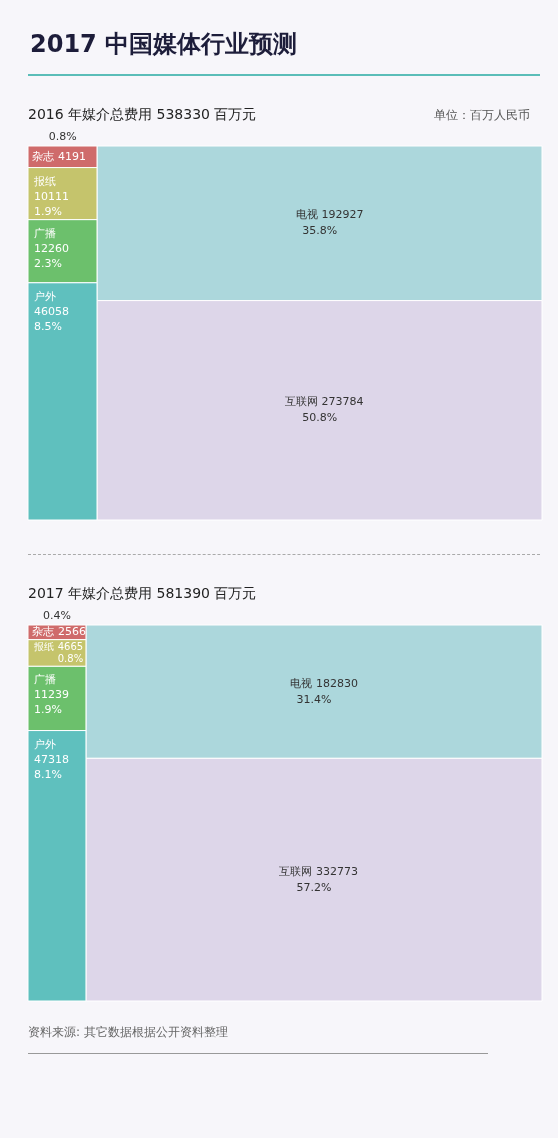 The height and width of the screenshot is (1138, 558). What do you see at coordinates (48, 326) in the screenshot?
I see `text: 8.5%` at bounding box center [48, 326].